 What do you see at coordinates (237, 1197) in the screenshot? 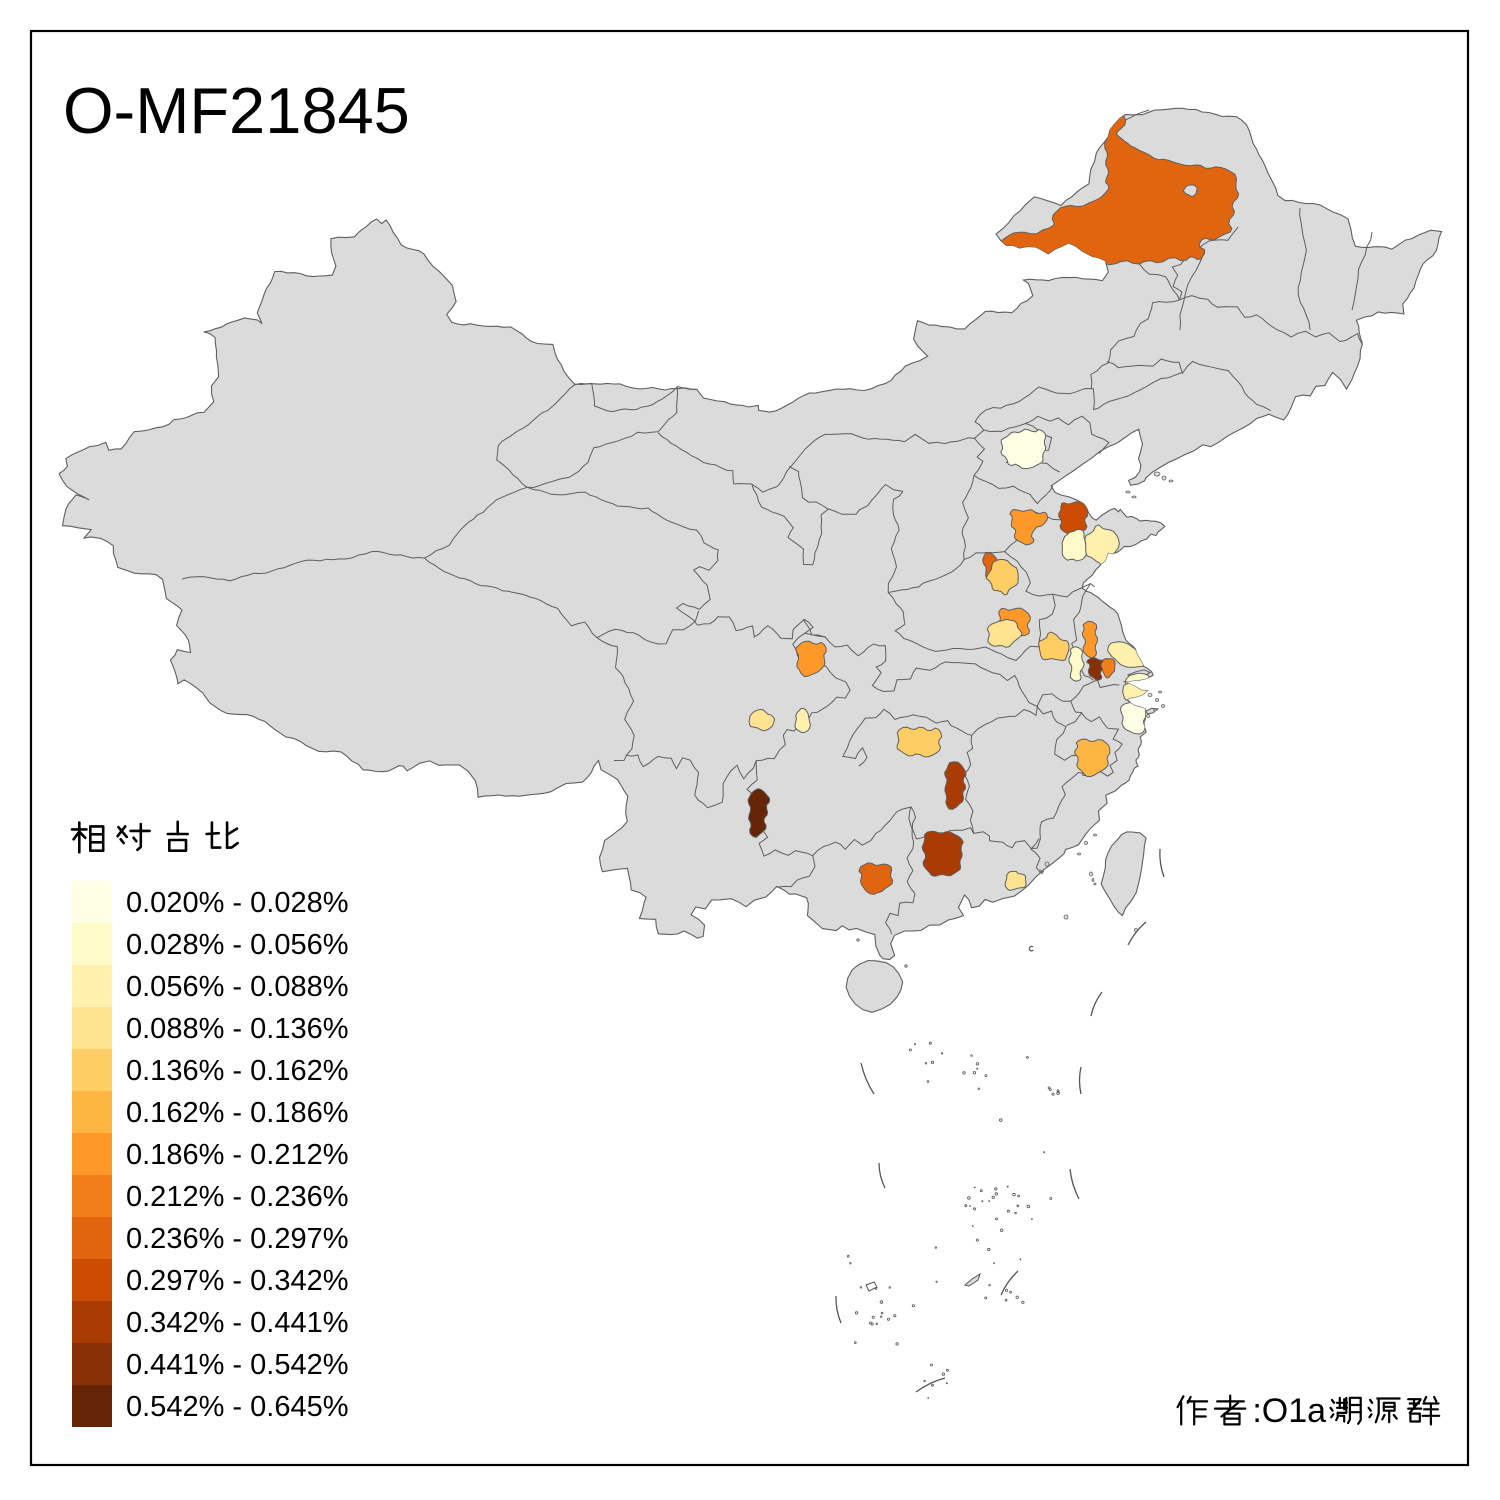
I see `svg-text: 0.212% - 0.236%` at bounding box center [237, 1197].